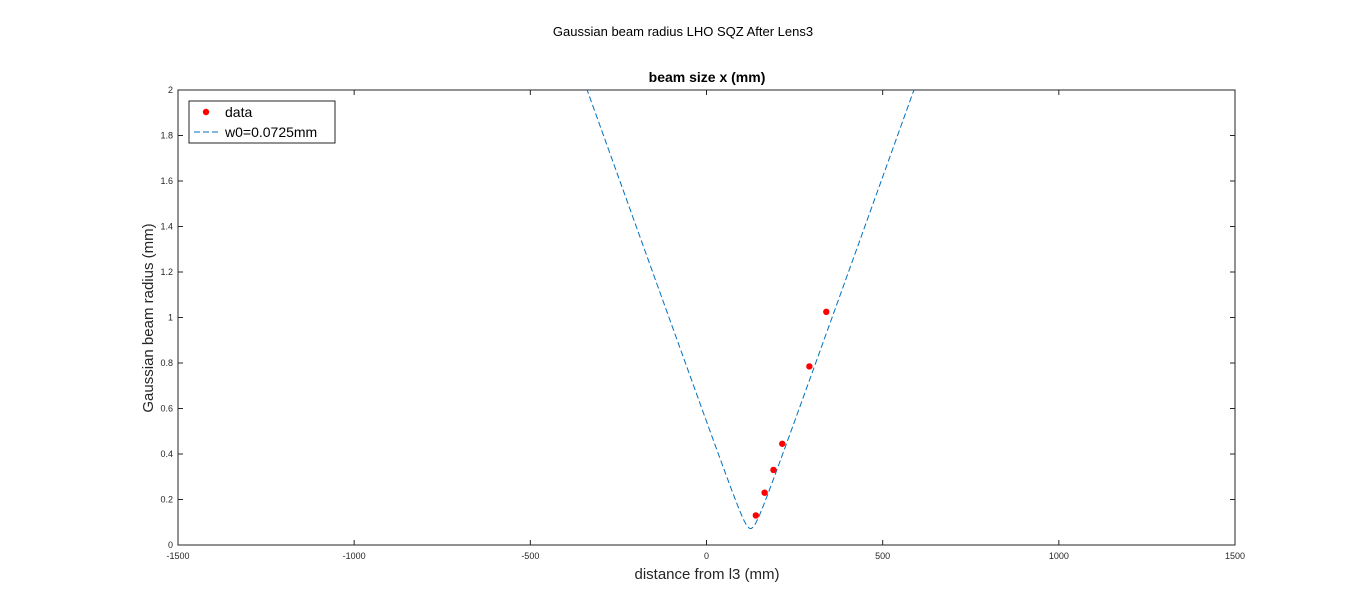 The image size is (1366, 607). What do you see at coordinates (170, 545) in the screenshot?
I see `y-tick-label: 0` at bounding box center [170, 545].